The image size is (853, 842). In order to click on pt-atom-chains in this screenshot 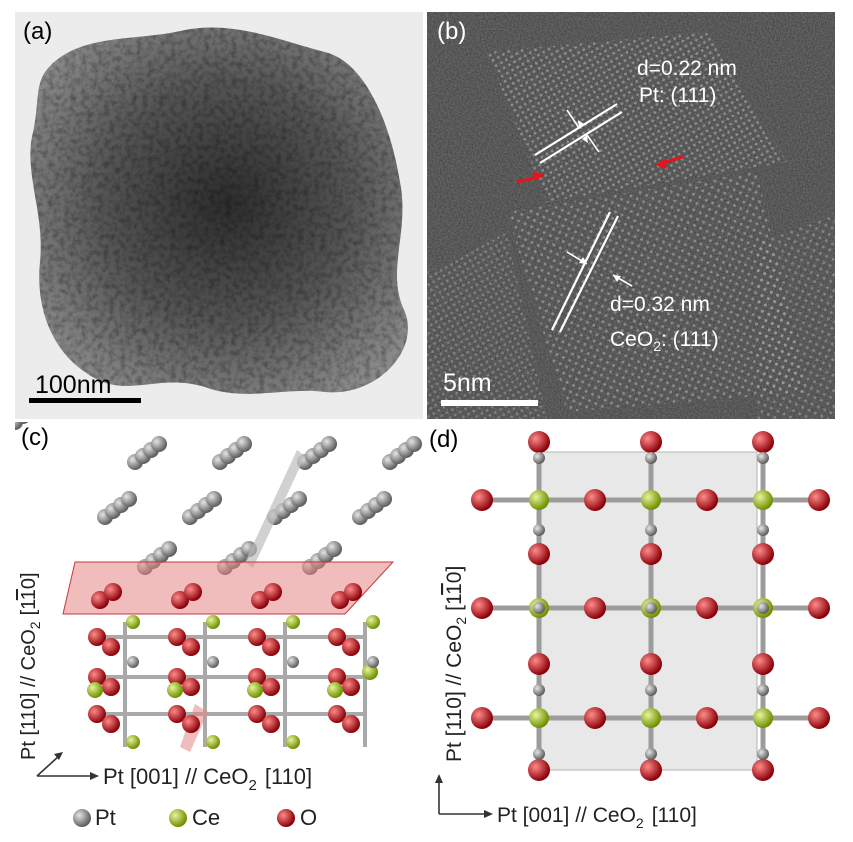, I will do `click(218, 498)`.